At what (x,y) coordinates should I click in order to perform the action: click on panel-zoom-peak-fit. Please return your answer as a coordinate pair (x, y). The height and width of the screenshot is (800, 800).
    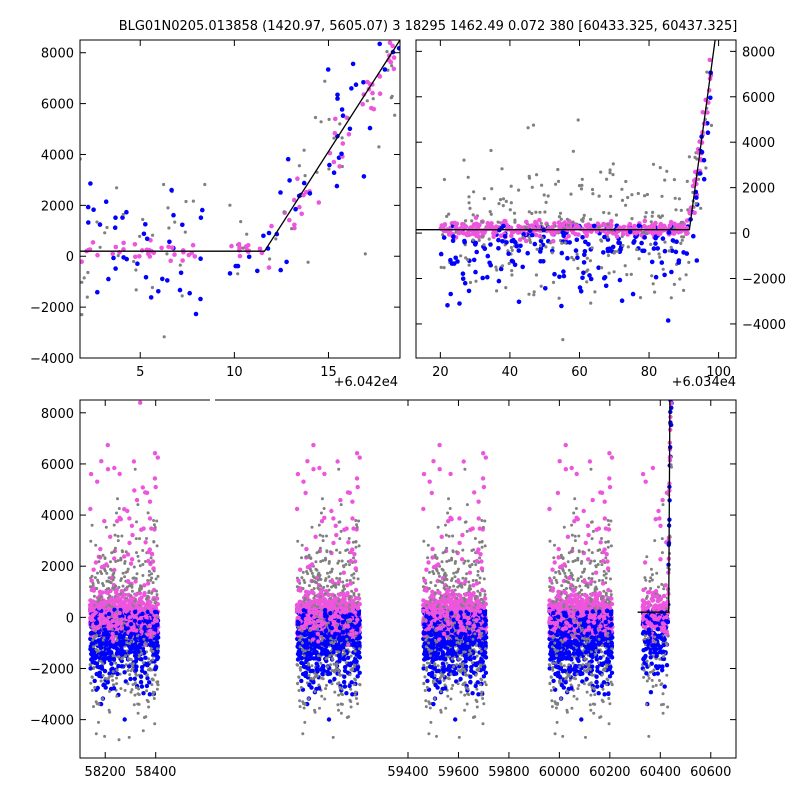
    Looking at the image, I should click on (240, 146).